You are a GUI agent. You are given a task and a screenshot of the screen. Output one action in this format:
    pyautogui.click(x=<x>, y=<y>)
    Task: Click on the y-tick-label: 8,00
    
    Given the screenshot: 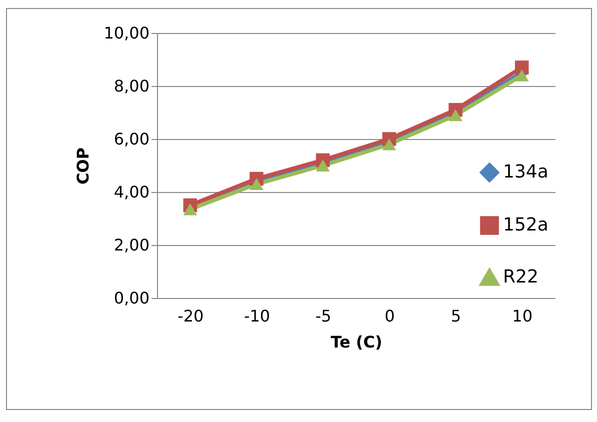 What is the action you would take?
    pyautogui.click(x=132, y=86)
    